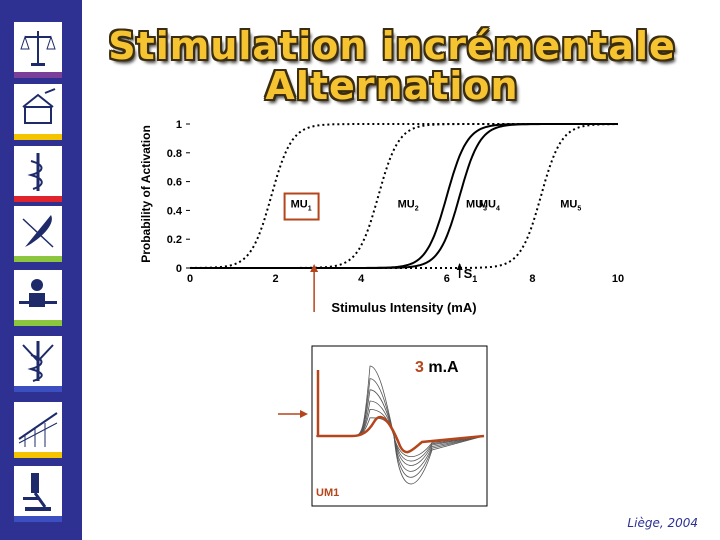 Image resolution: width=720 pixels, height=540 pixels. What do you see at coordinates (174, 240) in the screenshot?
I see `y-tick-label: 0.2` at bounding box center [174, 240].